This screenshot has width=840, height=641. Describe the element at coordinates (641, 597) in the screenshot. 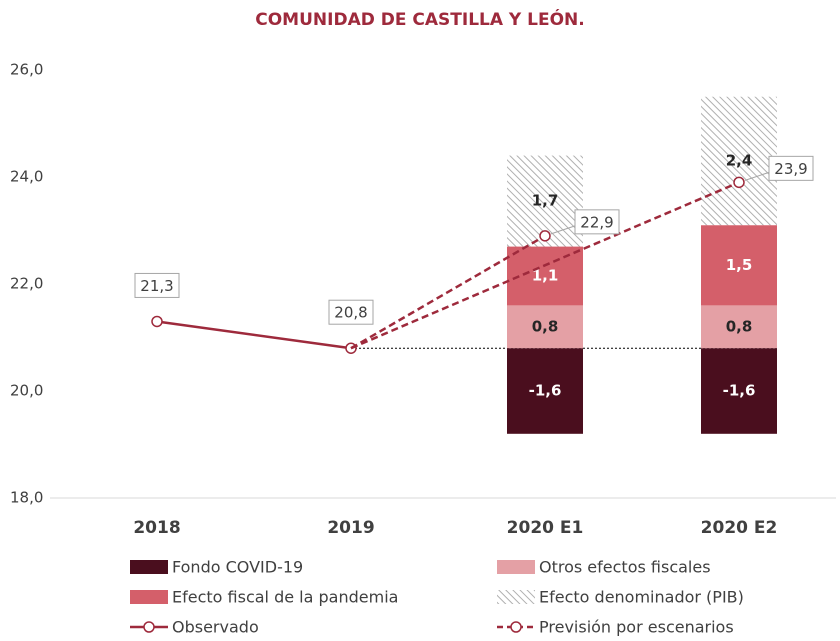

I see `legend-label: Efecto denominador (PIB)` at that location.